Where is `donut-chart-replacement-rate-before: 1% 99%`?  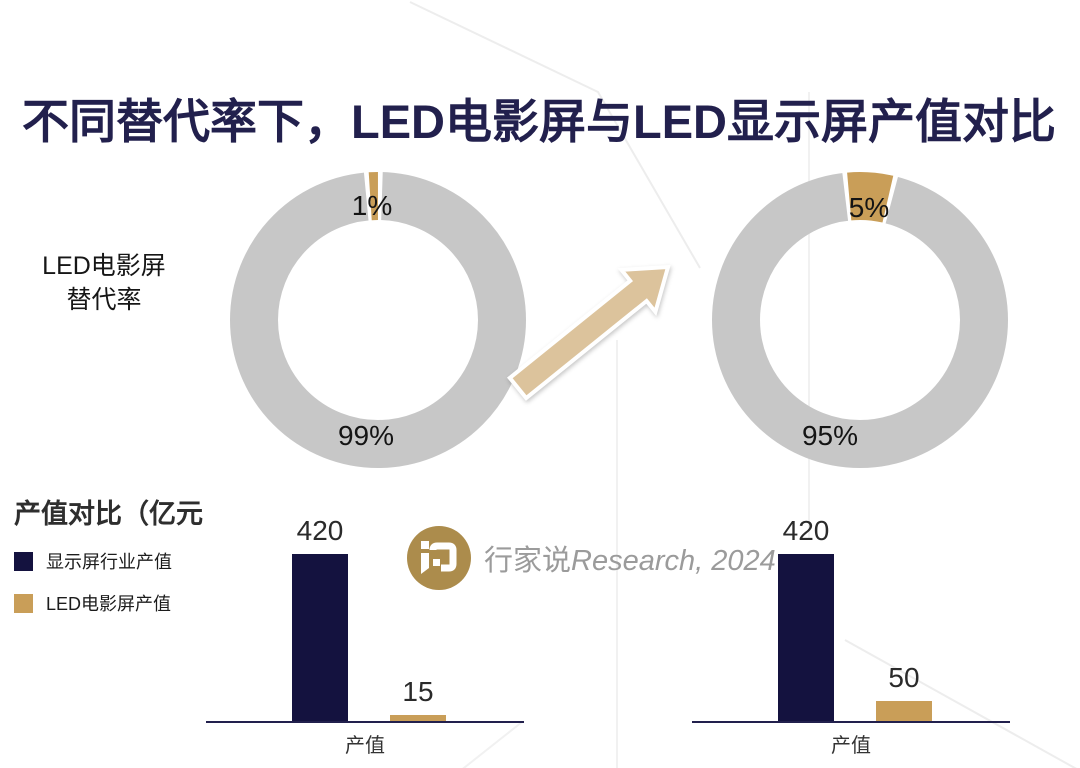
donut-chart-replacement-rate-before: 1% 99% is located at coordinates (378, 320).